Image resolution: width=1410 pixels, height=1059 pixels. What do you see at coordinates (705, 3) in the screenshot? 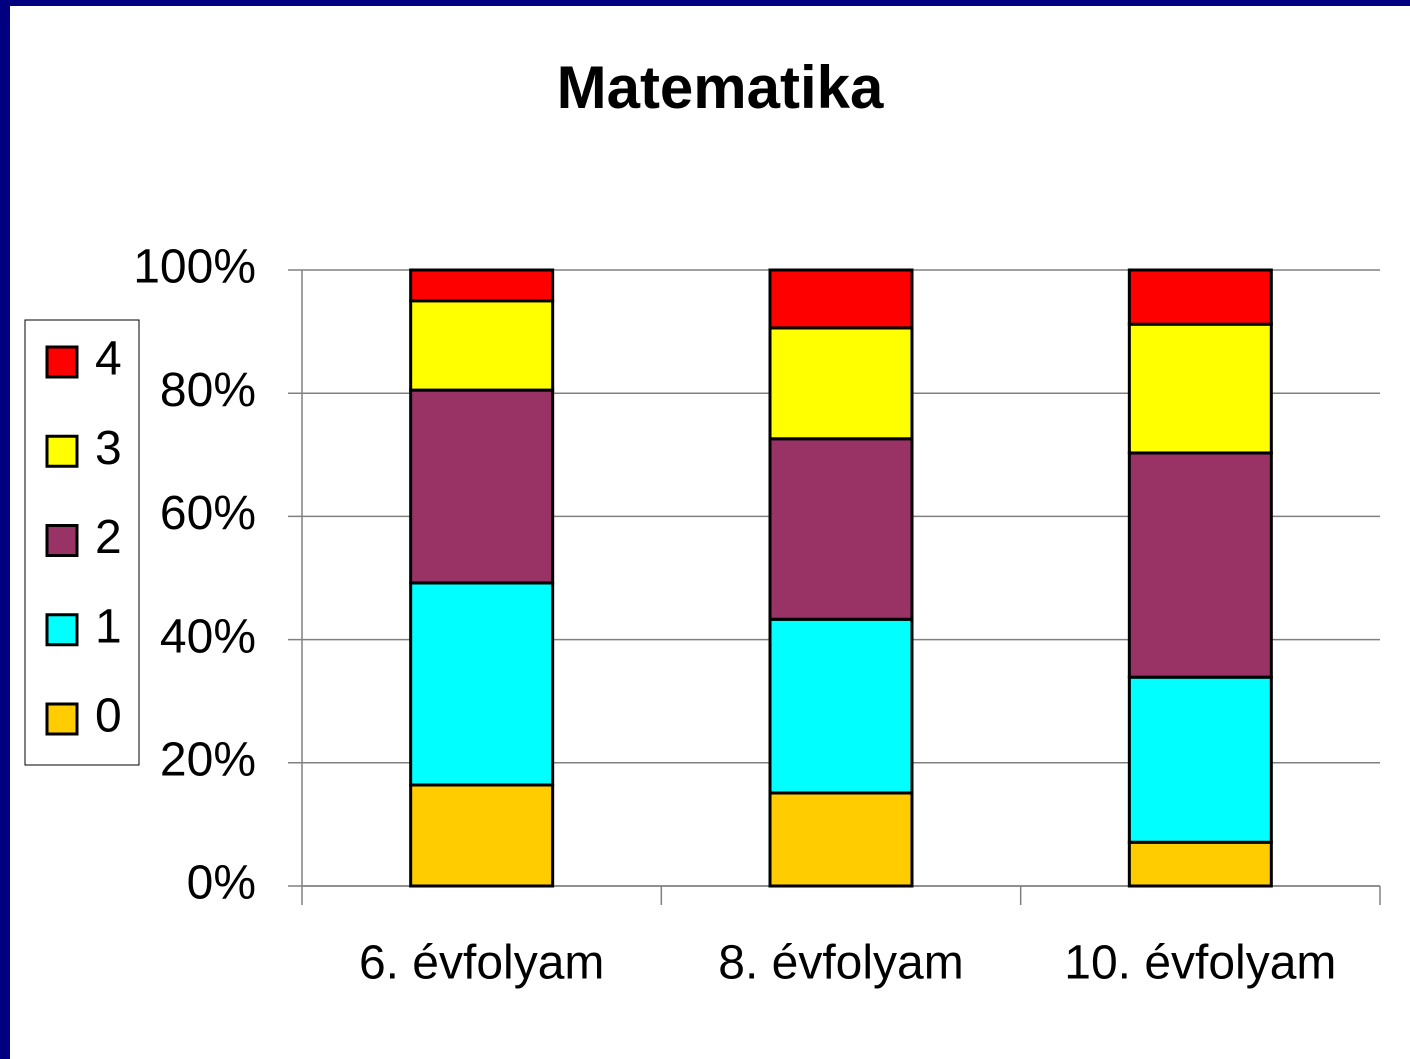
I see `frame-top` at bounding box center [705, 3].